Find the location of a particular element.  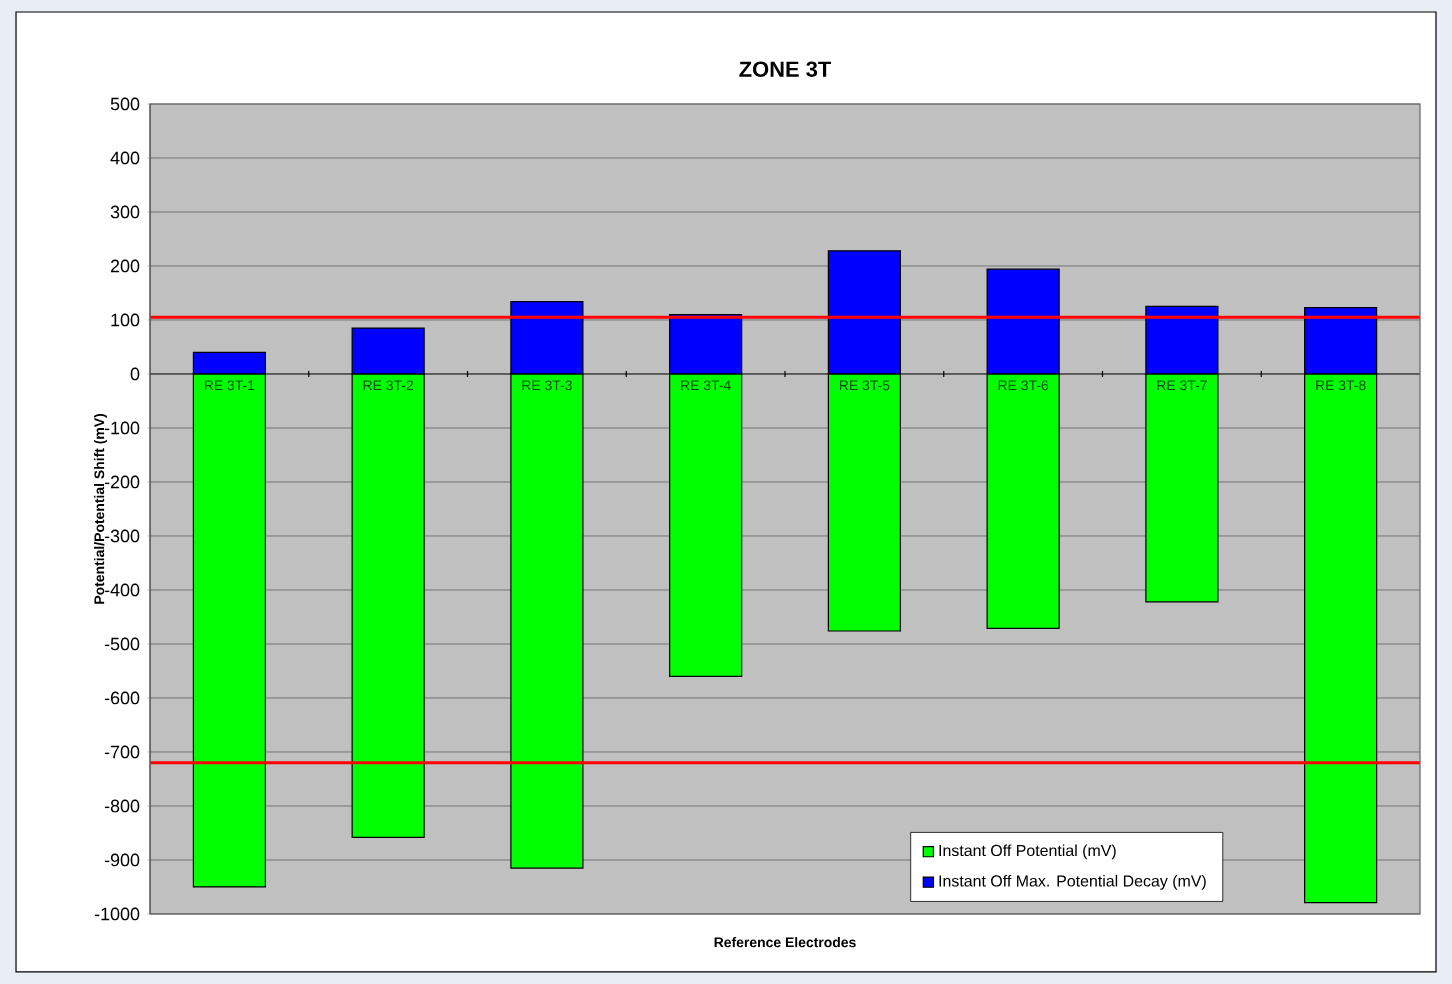

y-tick-label: -400 is located at coordinates (122, 590).